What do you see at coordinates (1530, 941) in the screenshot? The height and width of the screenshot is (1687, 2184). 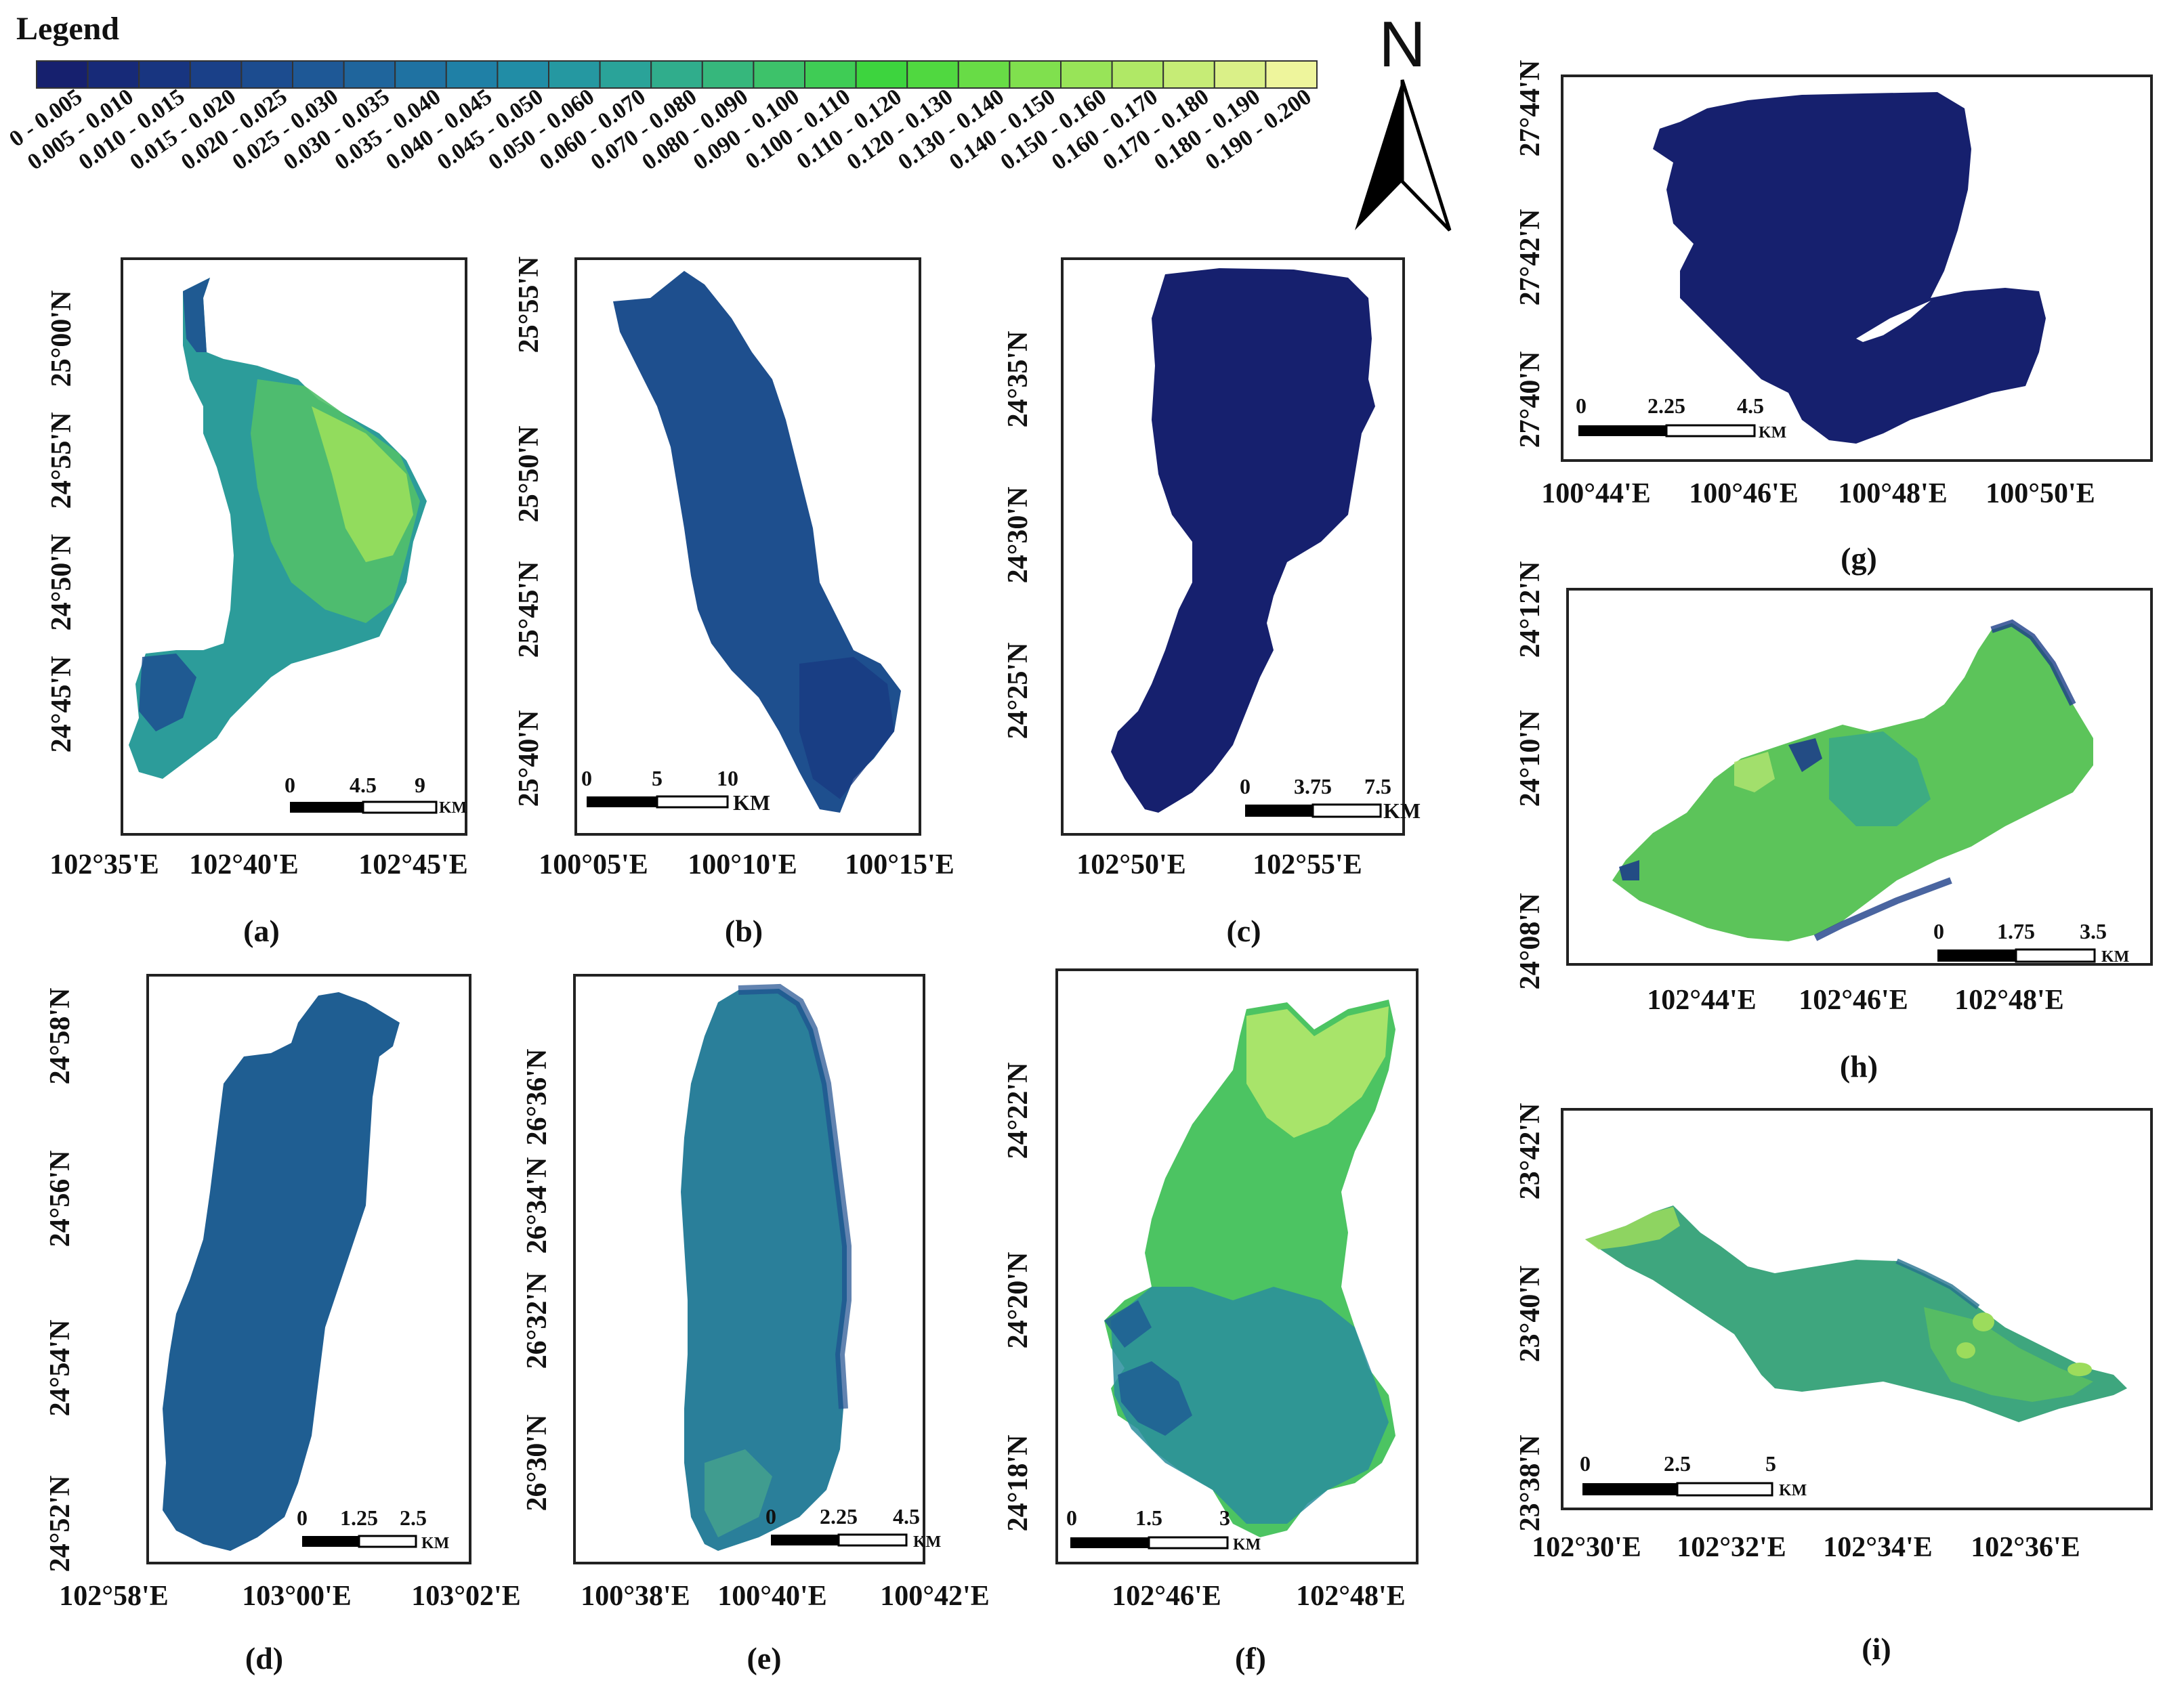 I see `lat-label-h-2: 24°08'N` at bounding box center [1530, 941].